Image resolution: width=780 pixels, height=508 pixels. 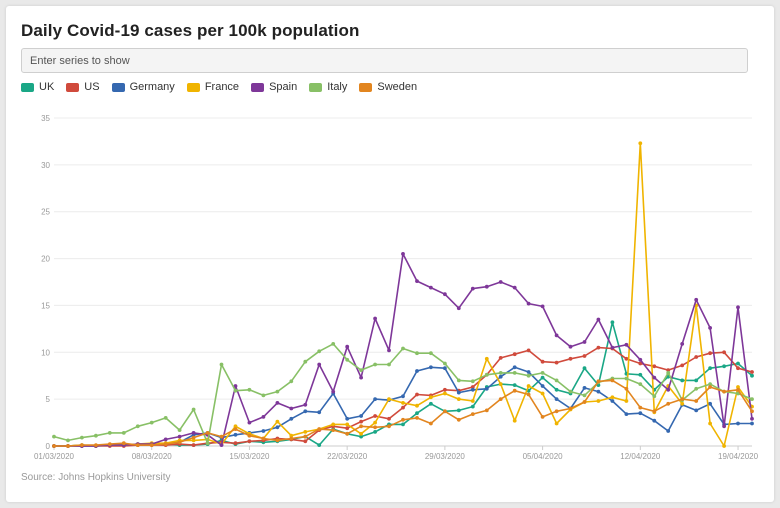 What do you see at coordinates (45, 165) in the screenshot?
I see `y-tick-label: 30` at bounding box center [45, 165].